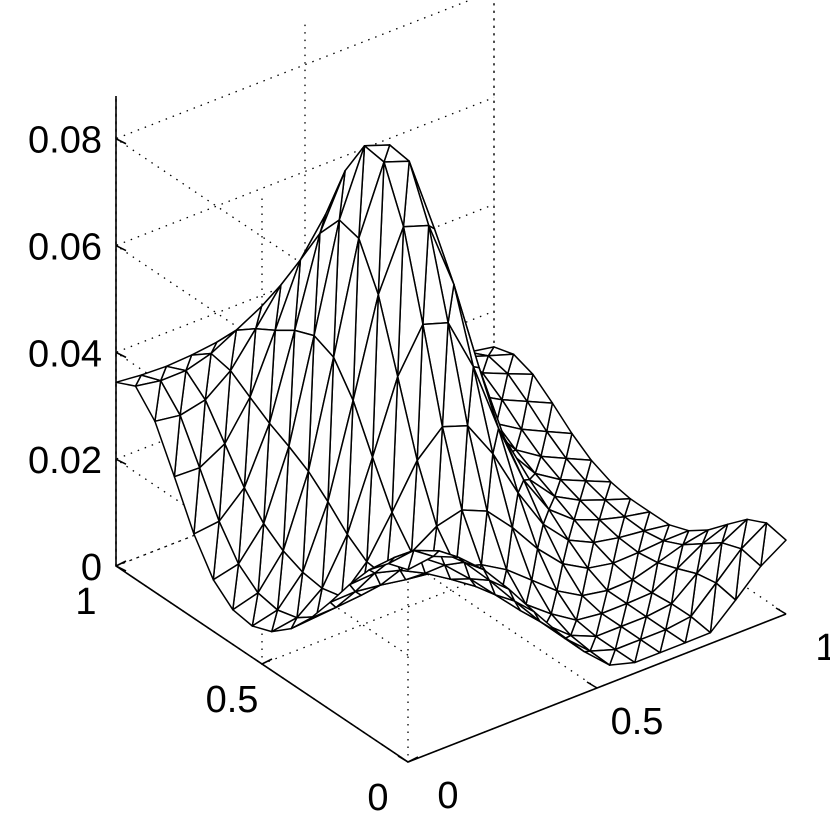 The height and width of the screenshot is (835, 830). What do you see at coordinates (85, 602) in the screenshot?
I see `y-tick-label: 1` at bounding box center [85, 602].